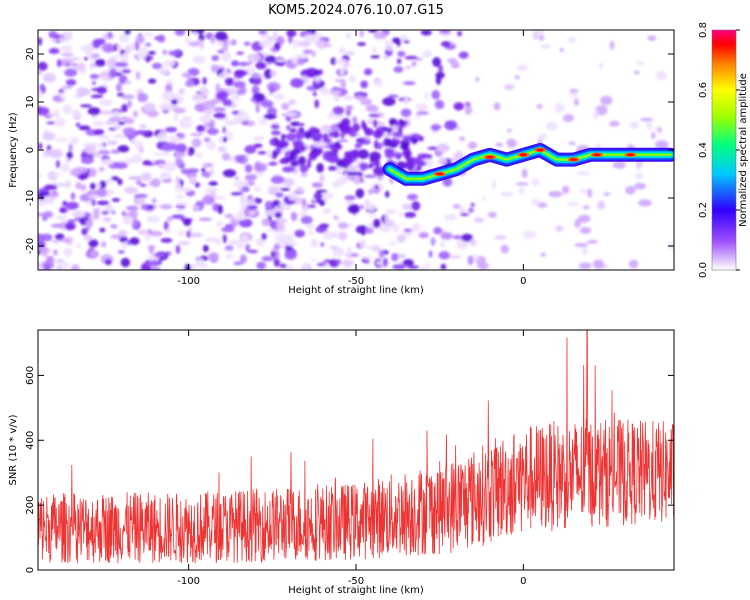 The height and width of the screenshot is (600, 750). Describe the element at coordinates (523, 581) in the screenshot. I see `x-tick-label: 0` at that location.